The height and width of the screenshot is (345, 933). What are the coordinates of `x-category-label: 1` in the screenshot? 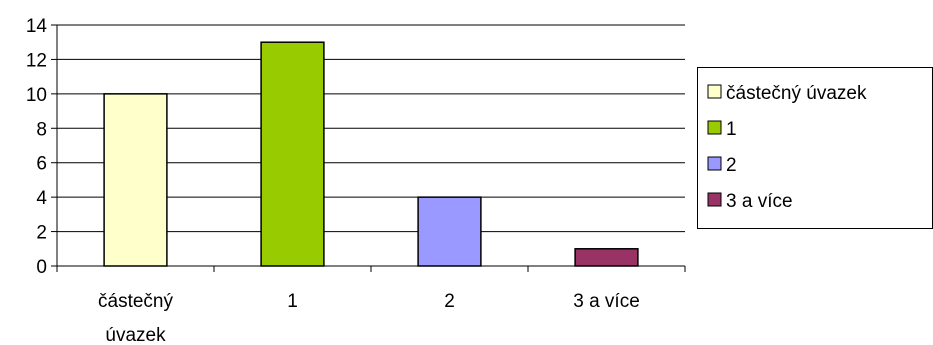 It's located at (292, 301).